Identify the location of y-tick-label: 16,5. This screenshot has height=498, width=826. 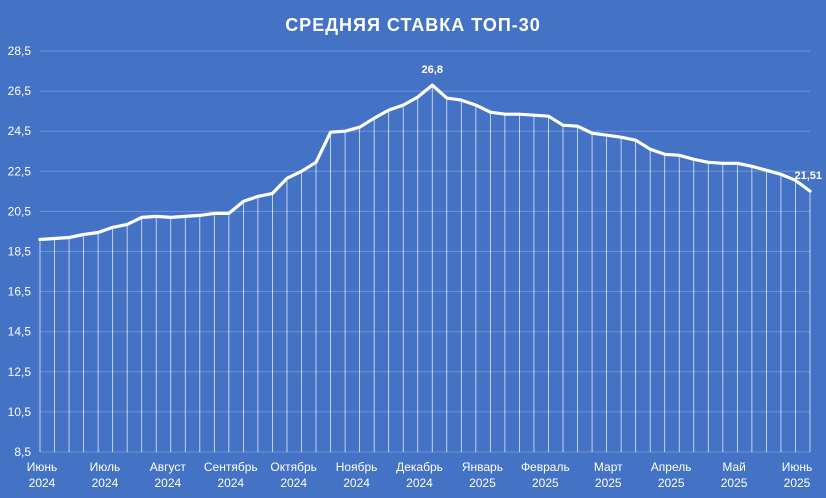
(20, 292).